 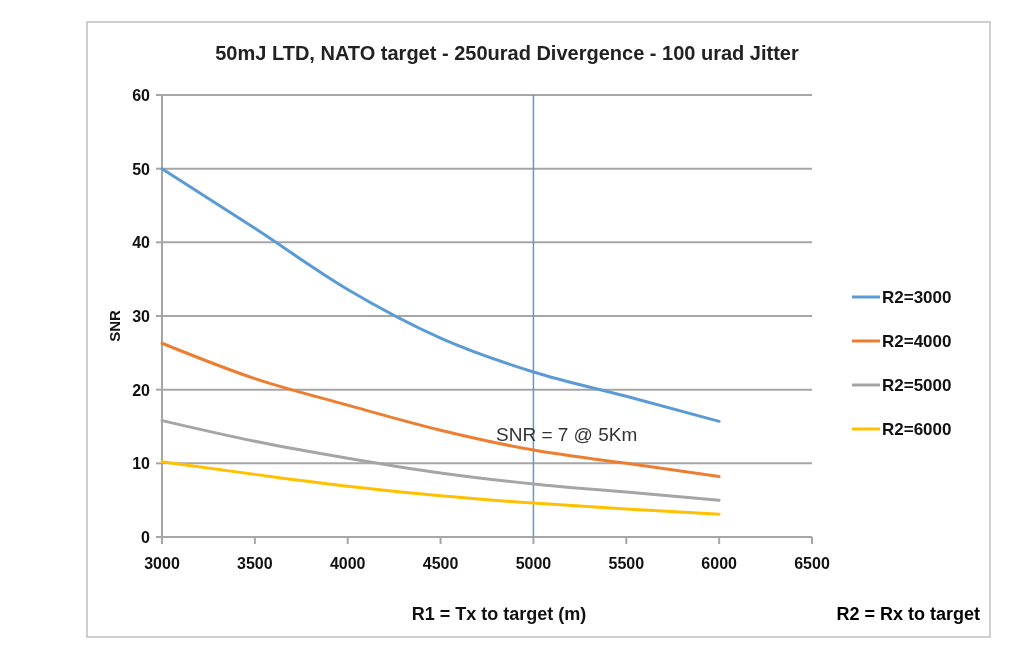 What do you see at coordinates (812, 563) in the screenshot?
I see `x-tick-label: 6500` at bounding box center [812, 563].